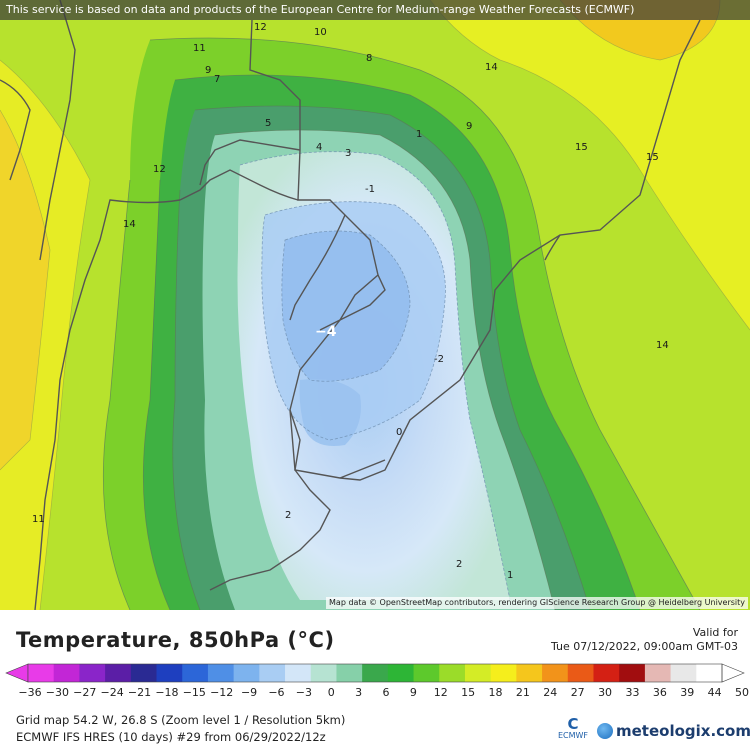 This screenshot has height=750, width=750. Describe the element at coordinates (632, 692) in the screenshot. I see `scale-tick-label: 33` at that location.